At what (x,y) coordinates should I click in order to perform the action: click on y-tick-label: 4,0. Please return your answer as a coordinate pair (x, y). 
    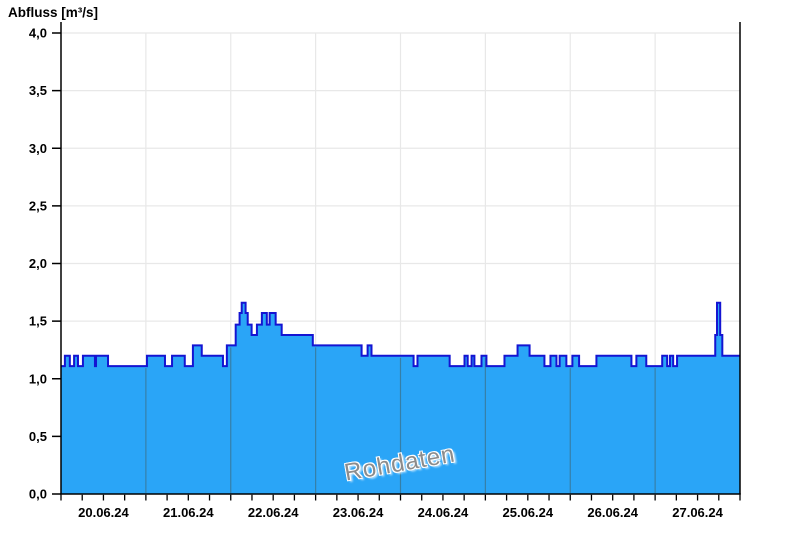
    Looking at the image, I should click on (38, 33).